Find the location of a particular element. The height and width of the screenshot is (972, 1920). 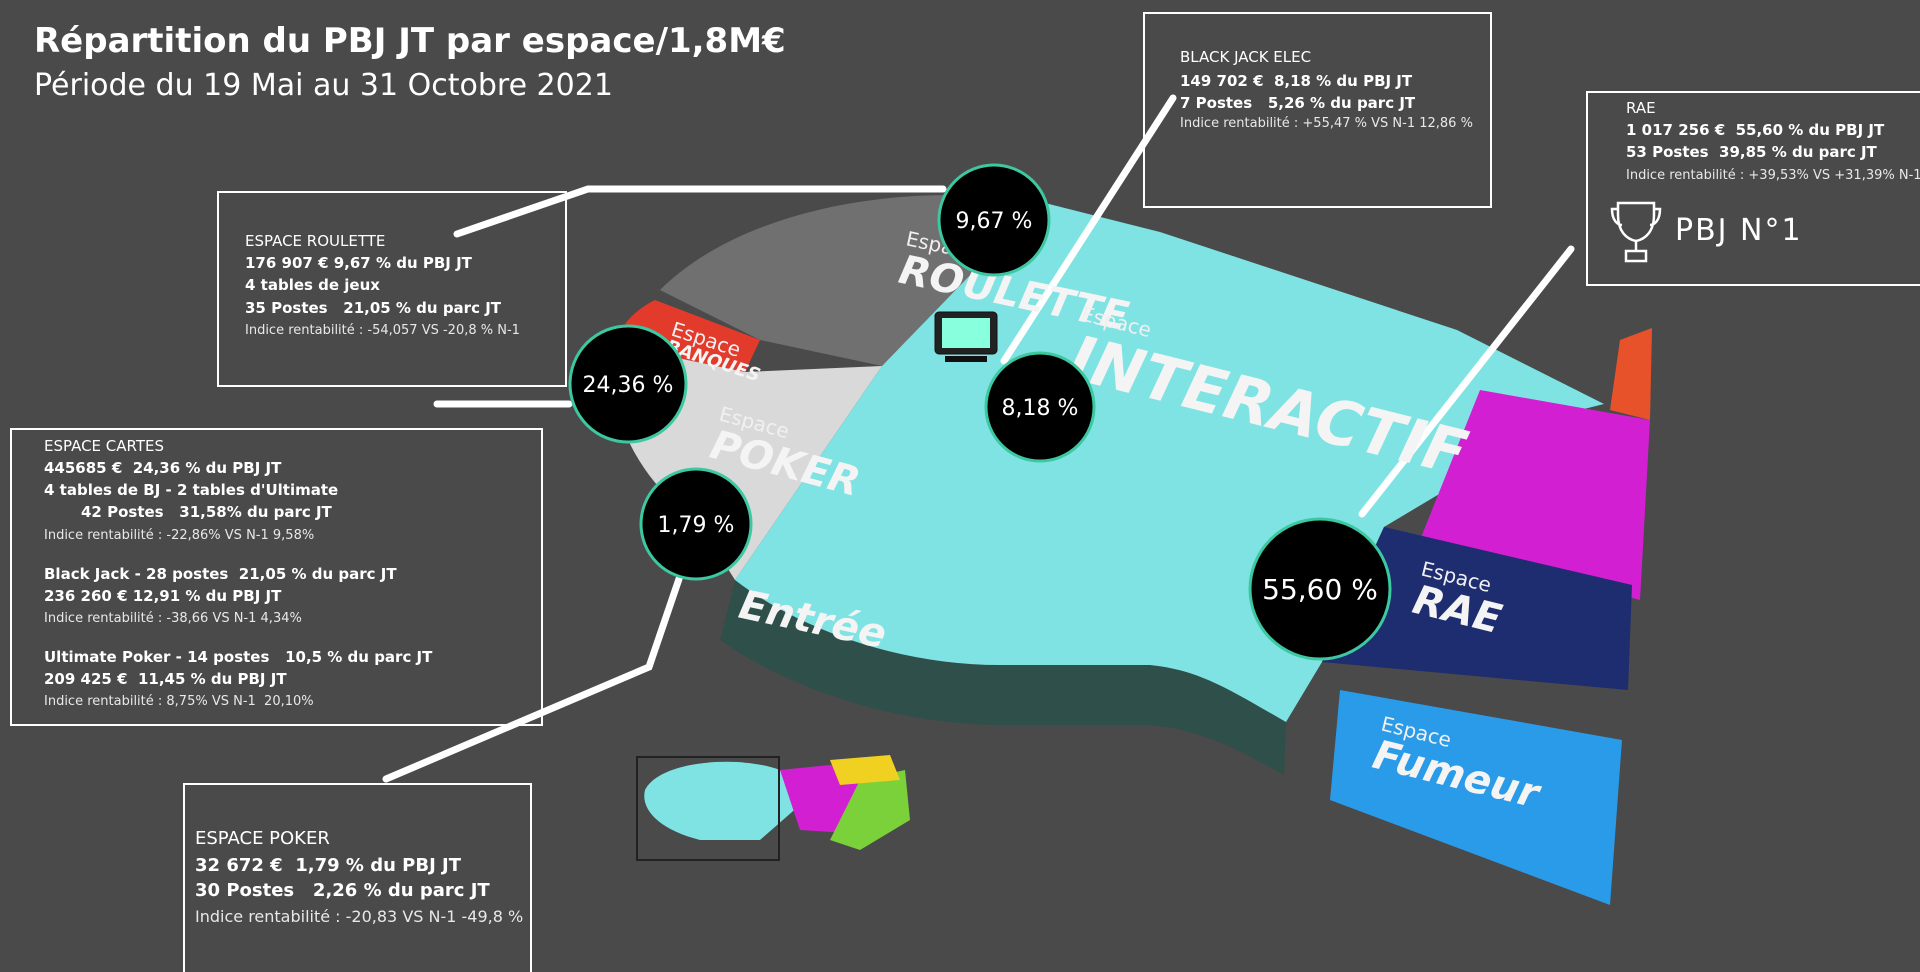

subtitle: Période du 19 Mai au 31 Octobre 2021 is located at coordinates (323, 85).